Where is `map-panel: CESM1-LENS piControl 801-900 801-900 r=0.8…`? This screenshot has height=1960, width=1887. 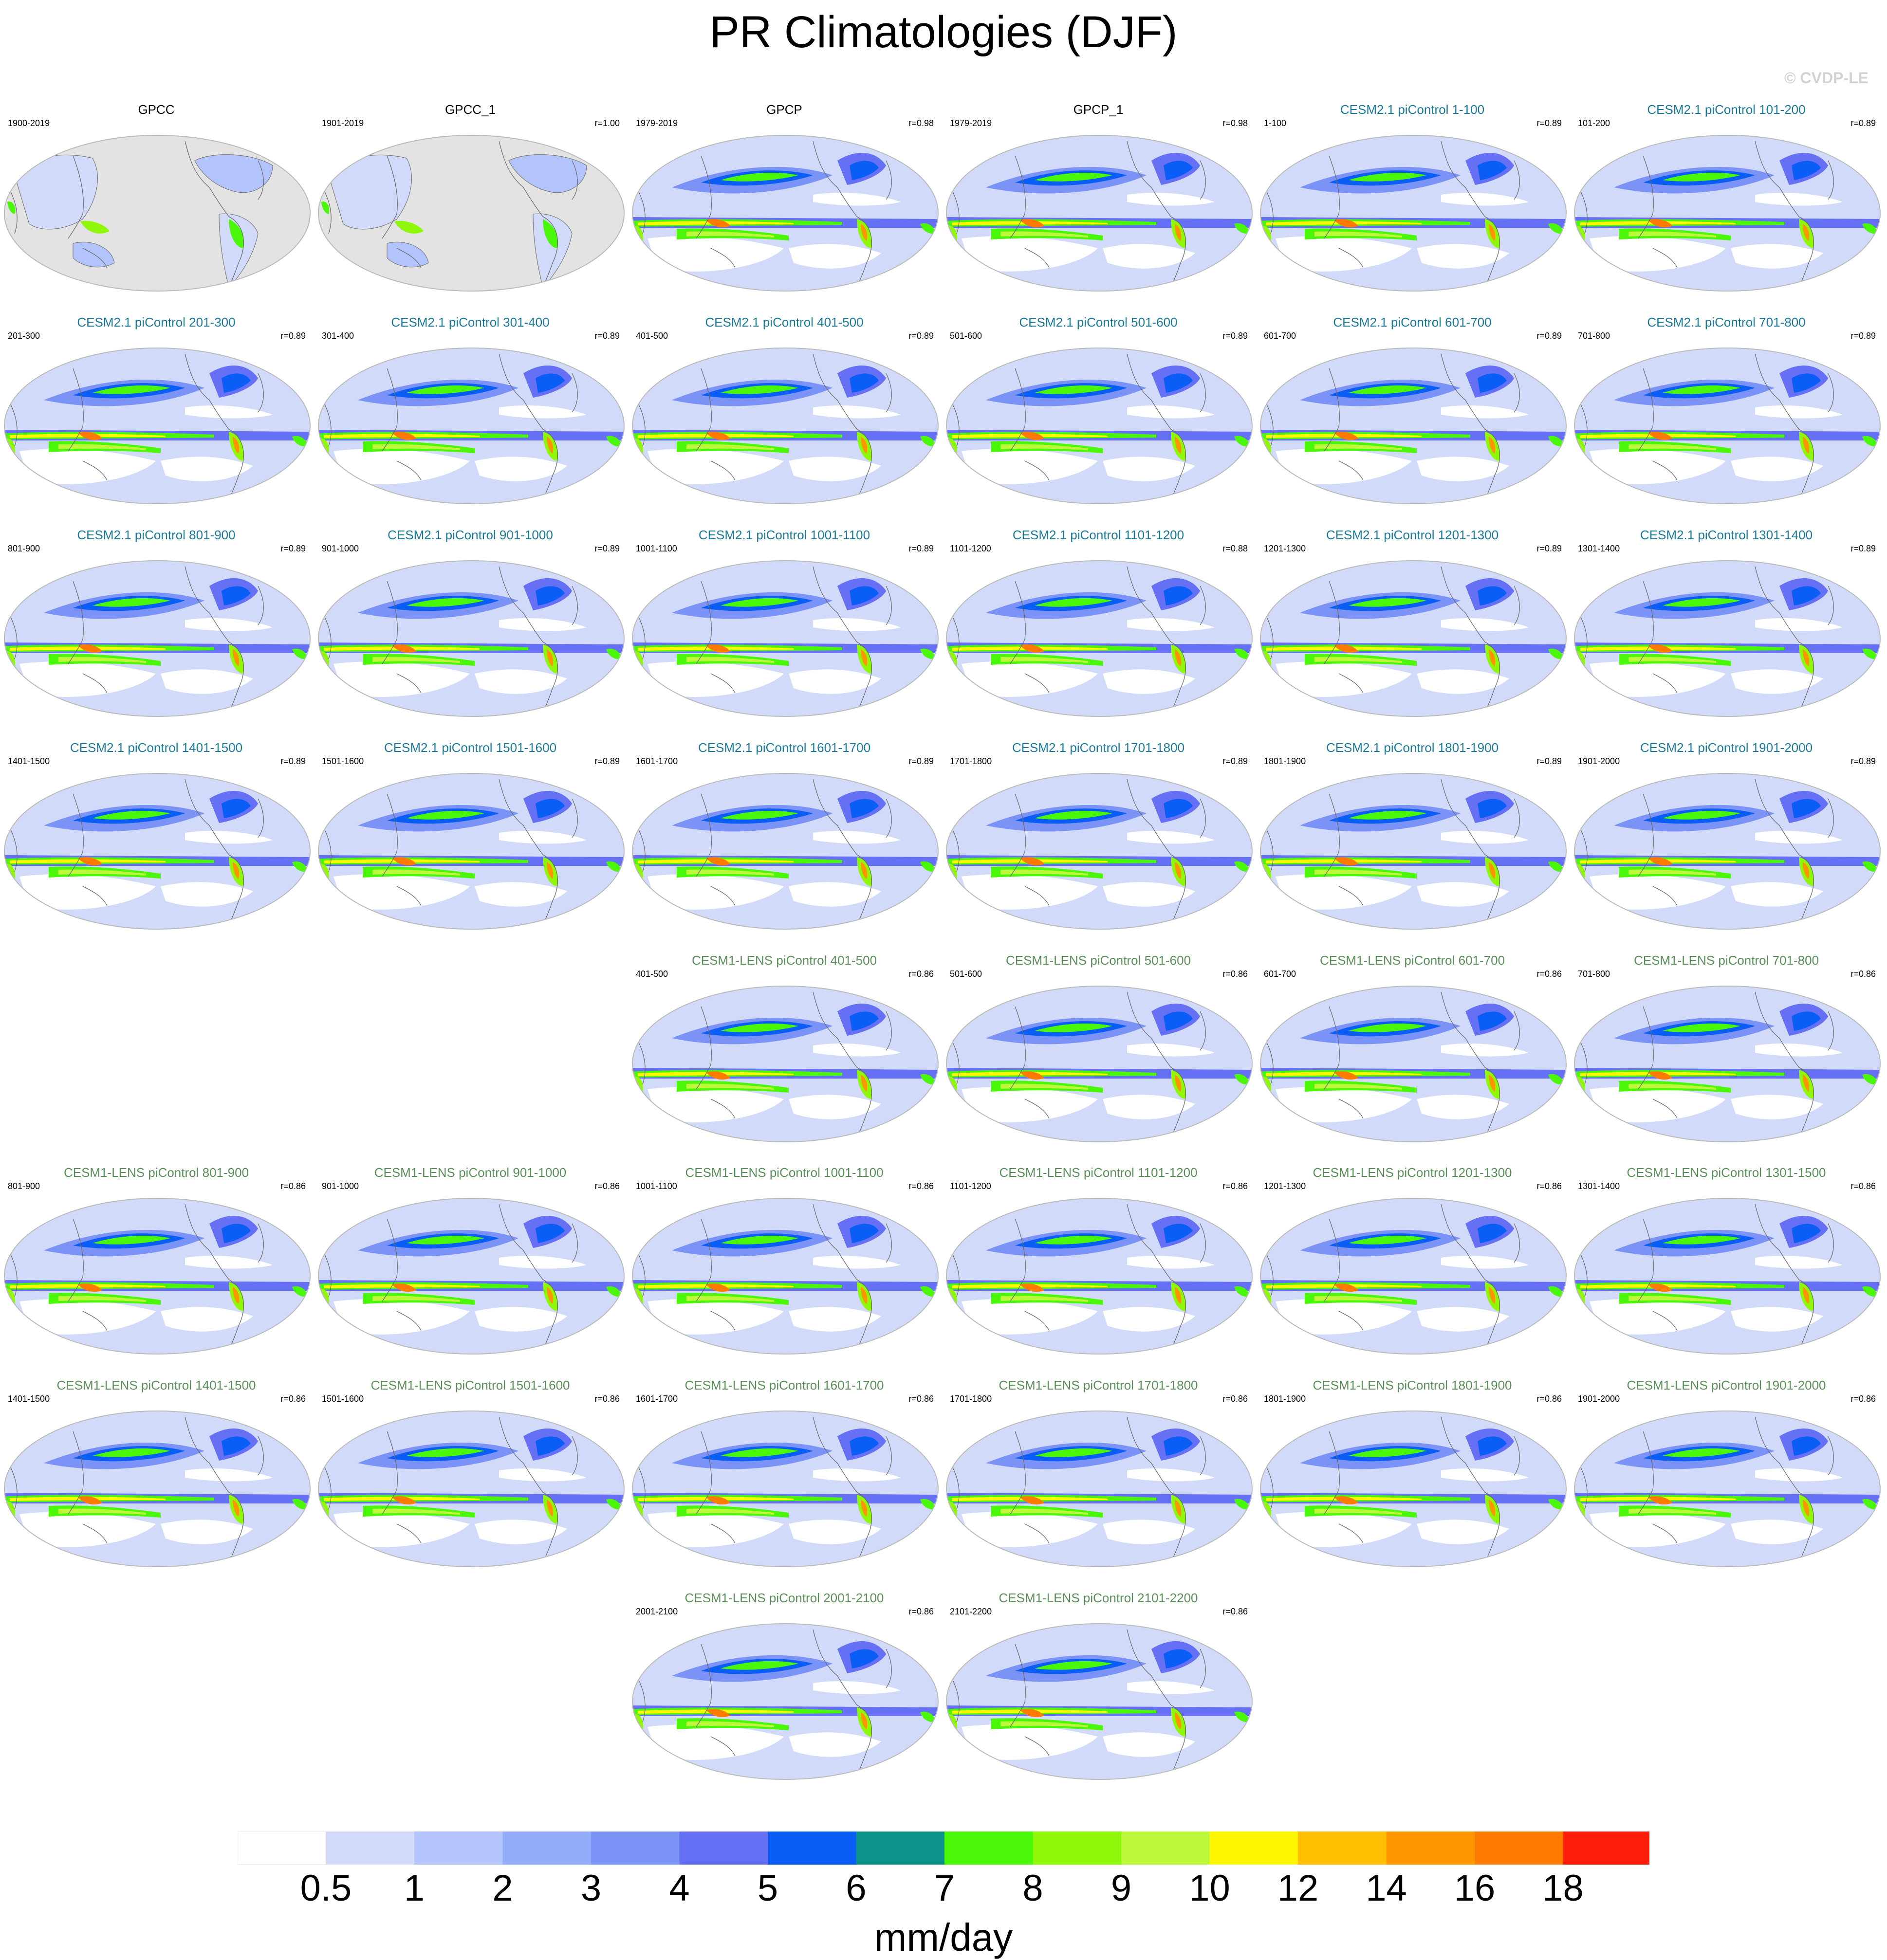 map-panel: CESM1-LENS piControl 801-900 801-900 r=0.8… is located at coordinates (156, 1271).